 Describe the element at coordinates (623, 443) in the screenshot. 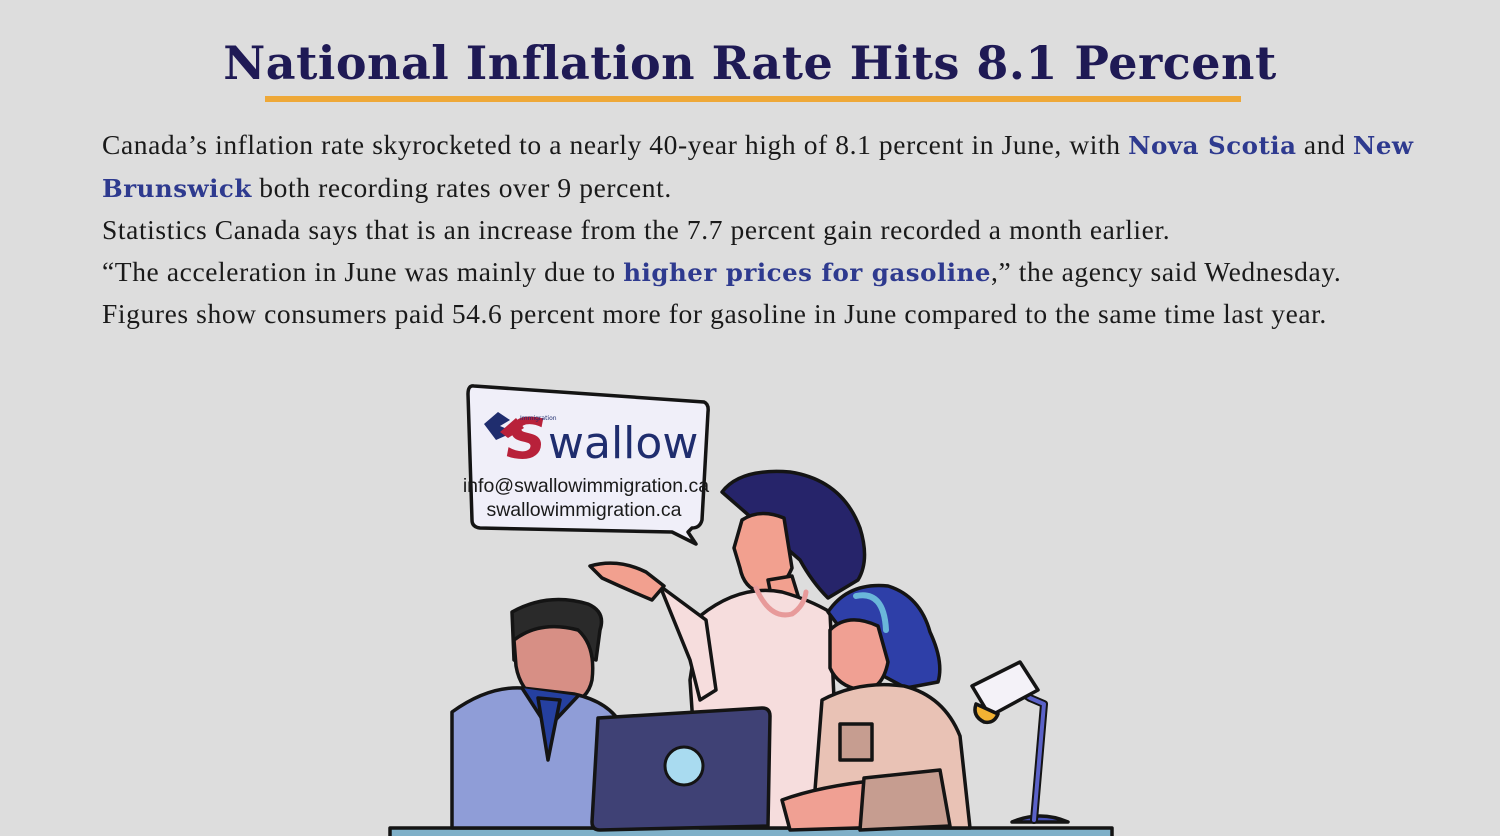

I see `svg-text: wallow` at that location.